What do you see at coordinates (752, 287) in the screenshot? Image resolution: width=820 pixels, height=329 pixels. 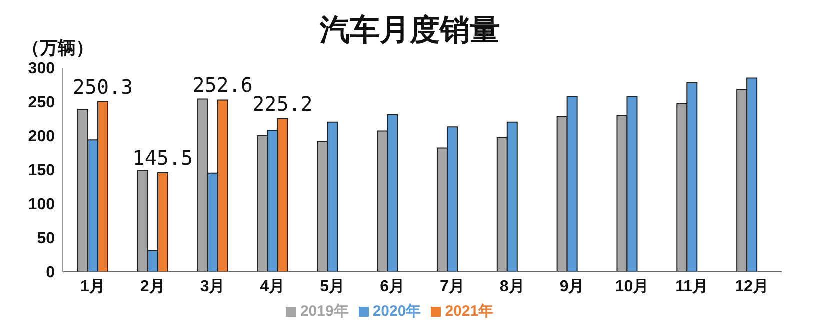 I see `x-tick-label: 12月` at bounding box center [752, 287].